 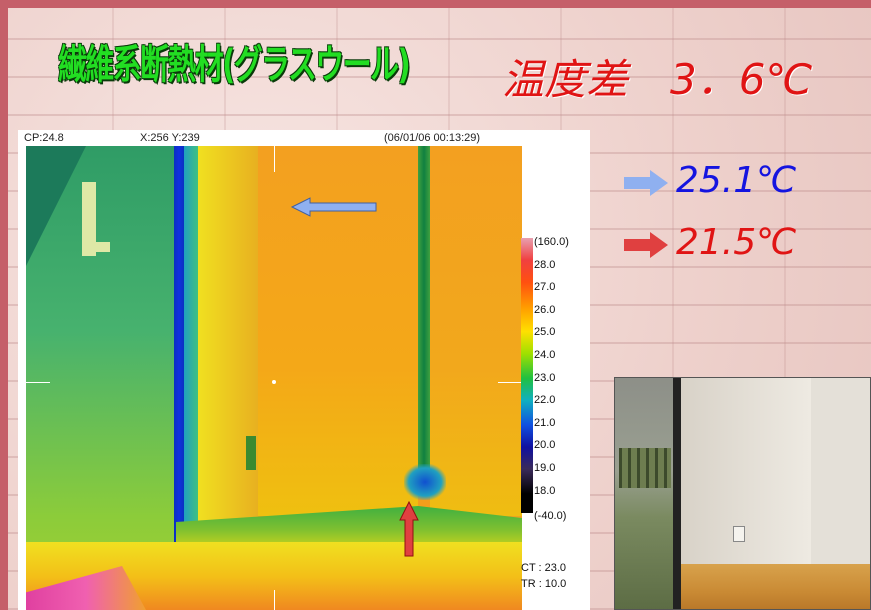 What do you see at coordinates (545, 310) in the screenshot?
I see `legend-value: 26.0` at bounding box center [545, 310].